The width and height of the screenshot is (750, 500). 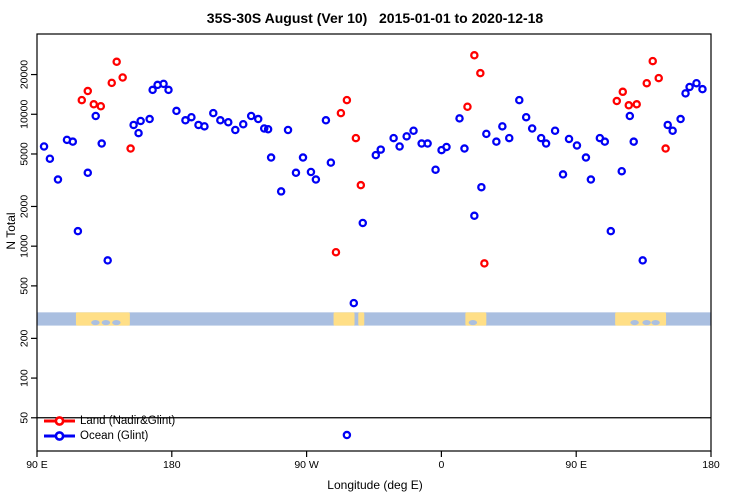 I want to click on map-band-ocean, so click(x=374, y=319).